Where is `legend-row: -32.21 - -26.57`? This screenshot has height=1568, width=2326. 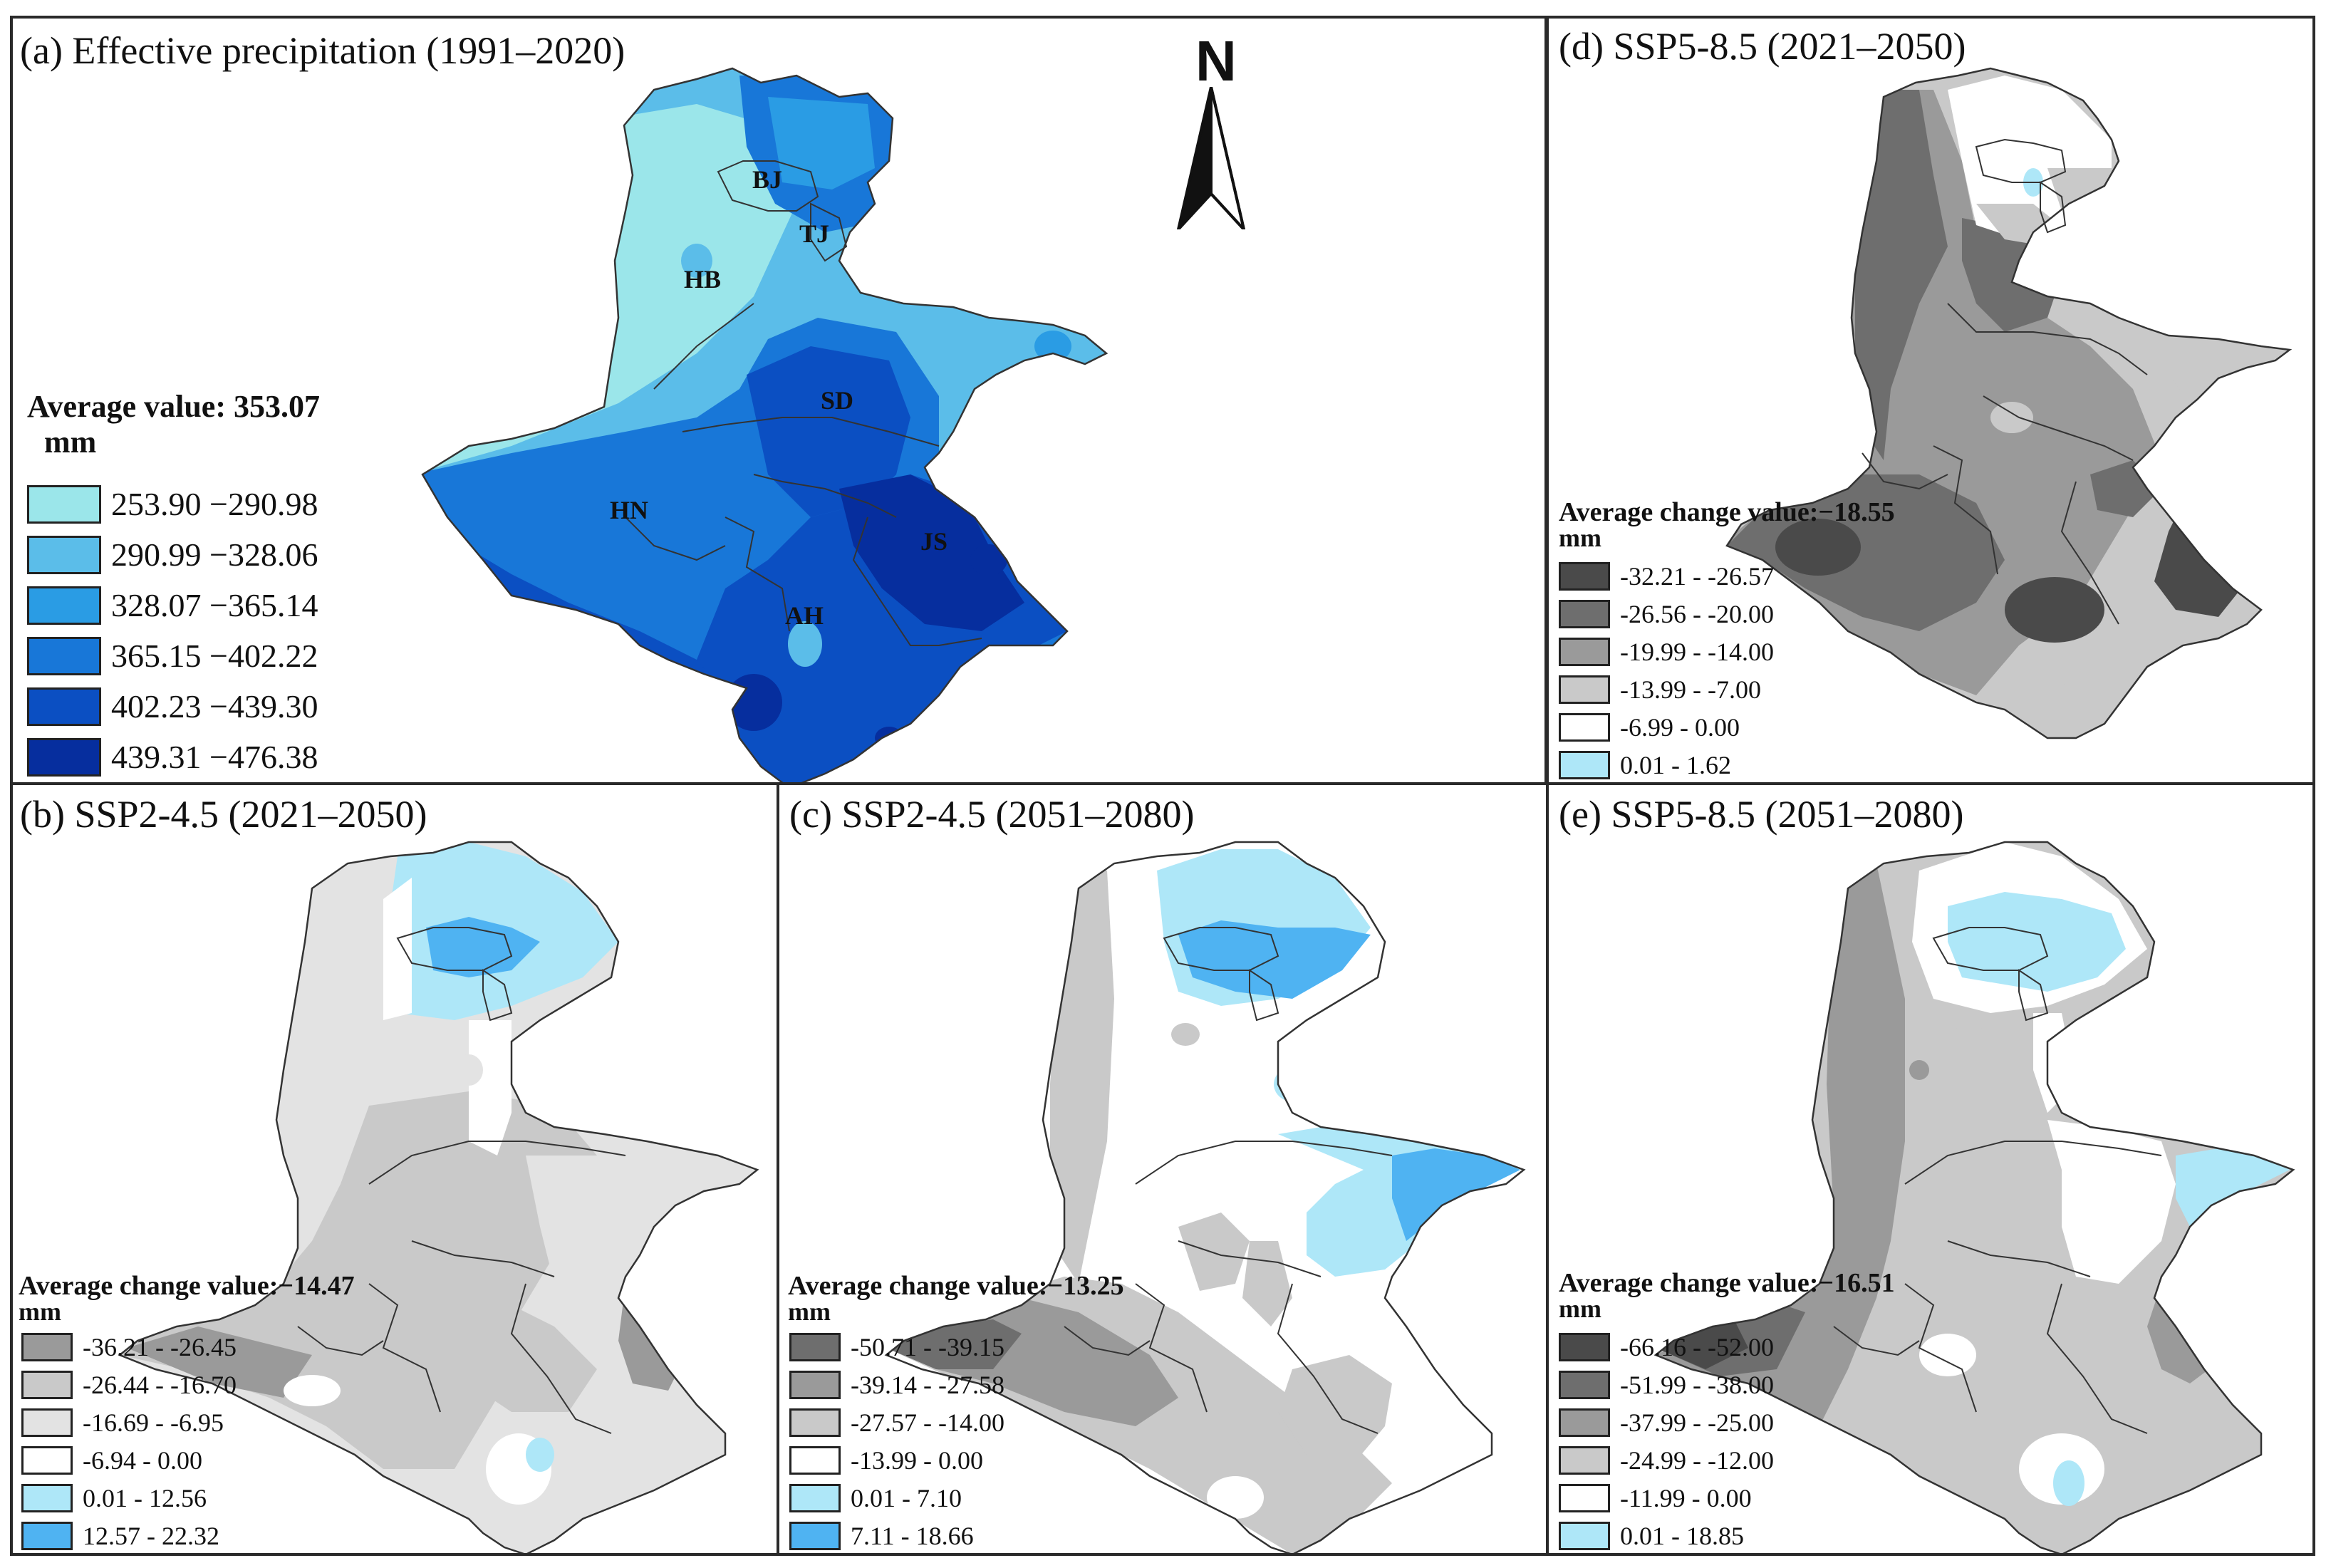 legend-row: -32.21 - -26.57 is located at coordinates (1666, 576).